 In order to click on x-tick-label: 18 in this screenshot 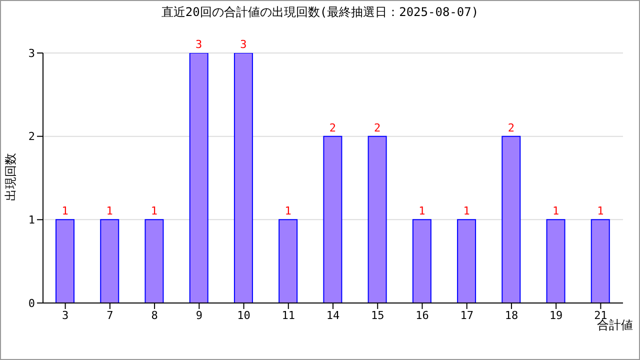, I will do `click(511, 315)`.